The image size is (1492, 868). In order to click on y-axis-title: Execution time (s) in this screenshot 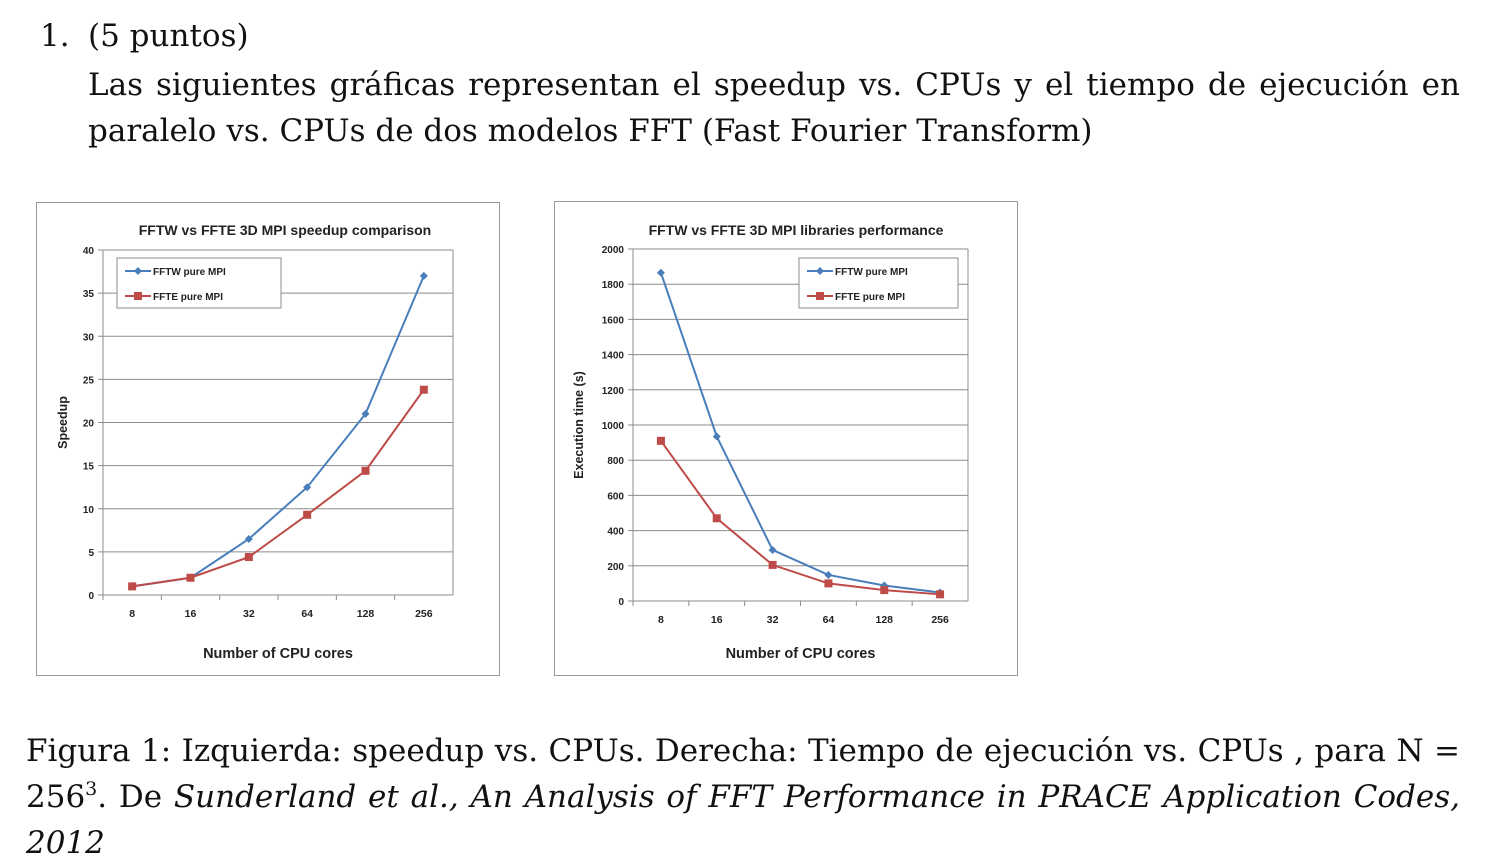, I will do `click(579, 425)`.